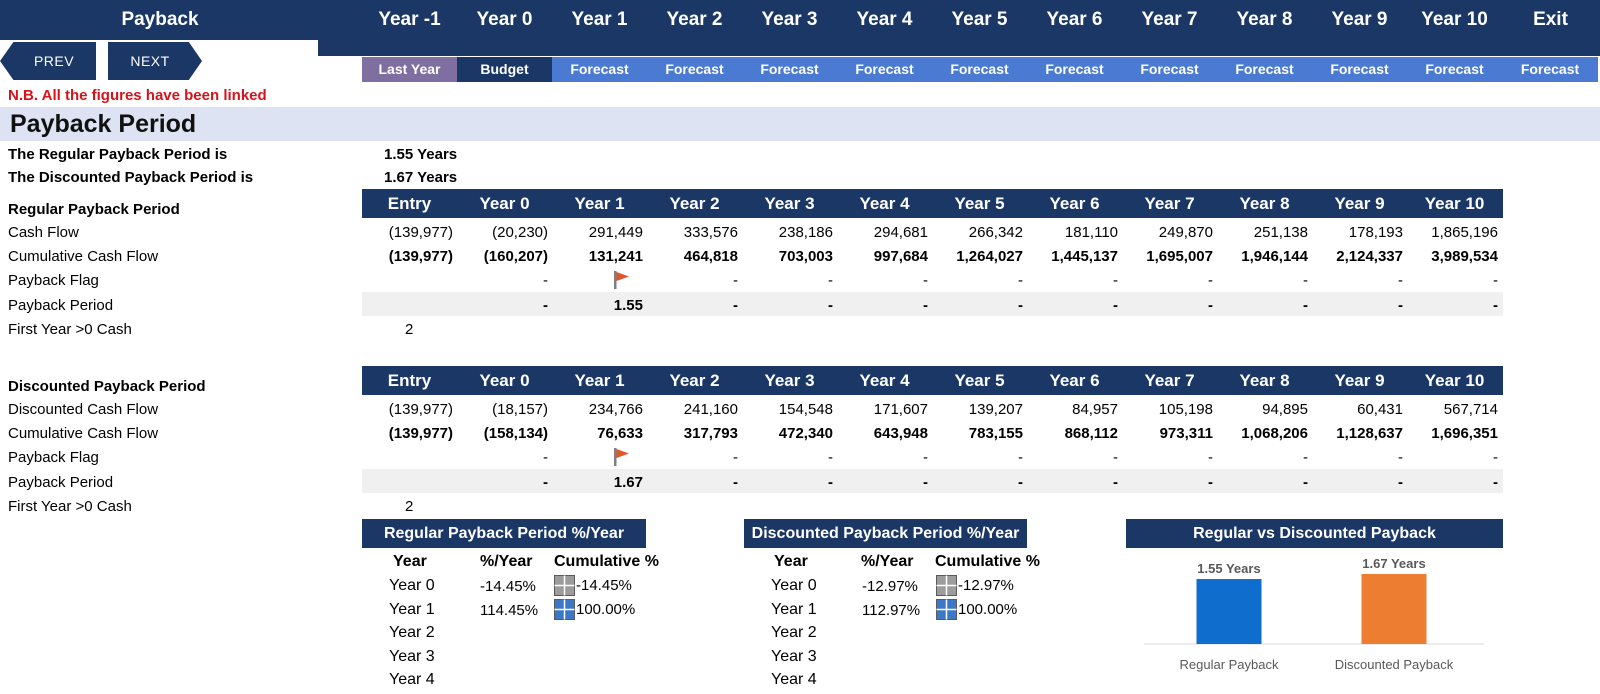  Describe the element at coordinates (789, 380) in the screenshot. I see `discounted-col-header-4: Year 3` at that location.